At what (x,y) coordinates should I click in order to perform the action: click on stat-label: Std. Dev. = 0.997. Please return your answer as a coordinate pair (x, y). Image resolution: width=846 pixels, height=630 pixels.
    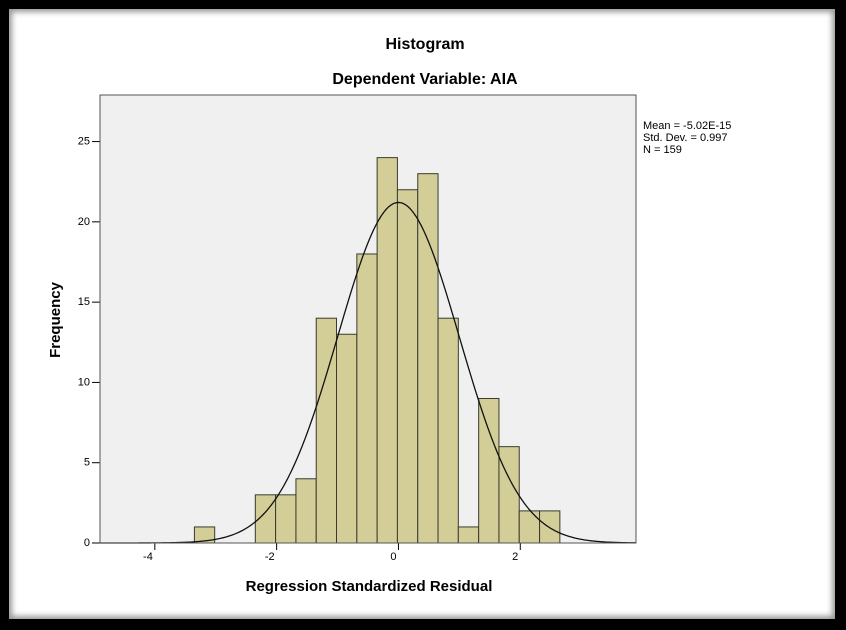
    Looking at the image, I should click on (685, 138).